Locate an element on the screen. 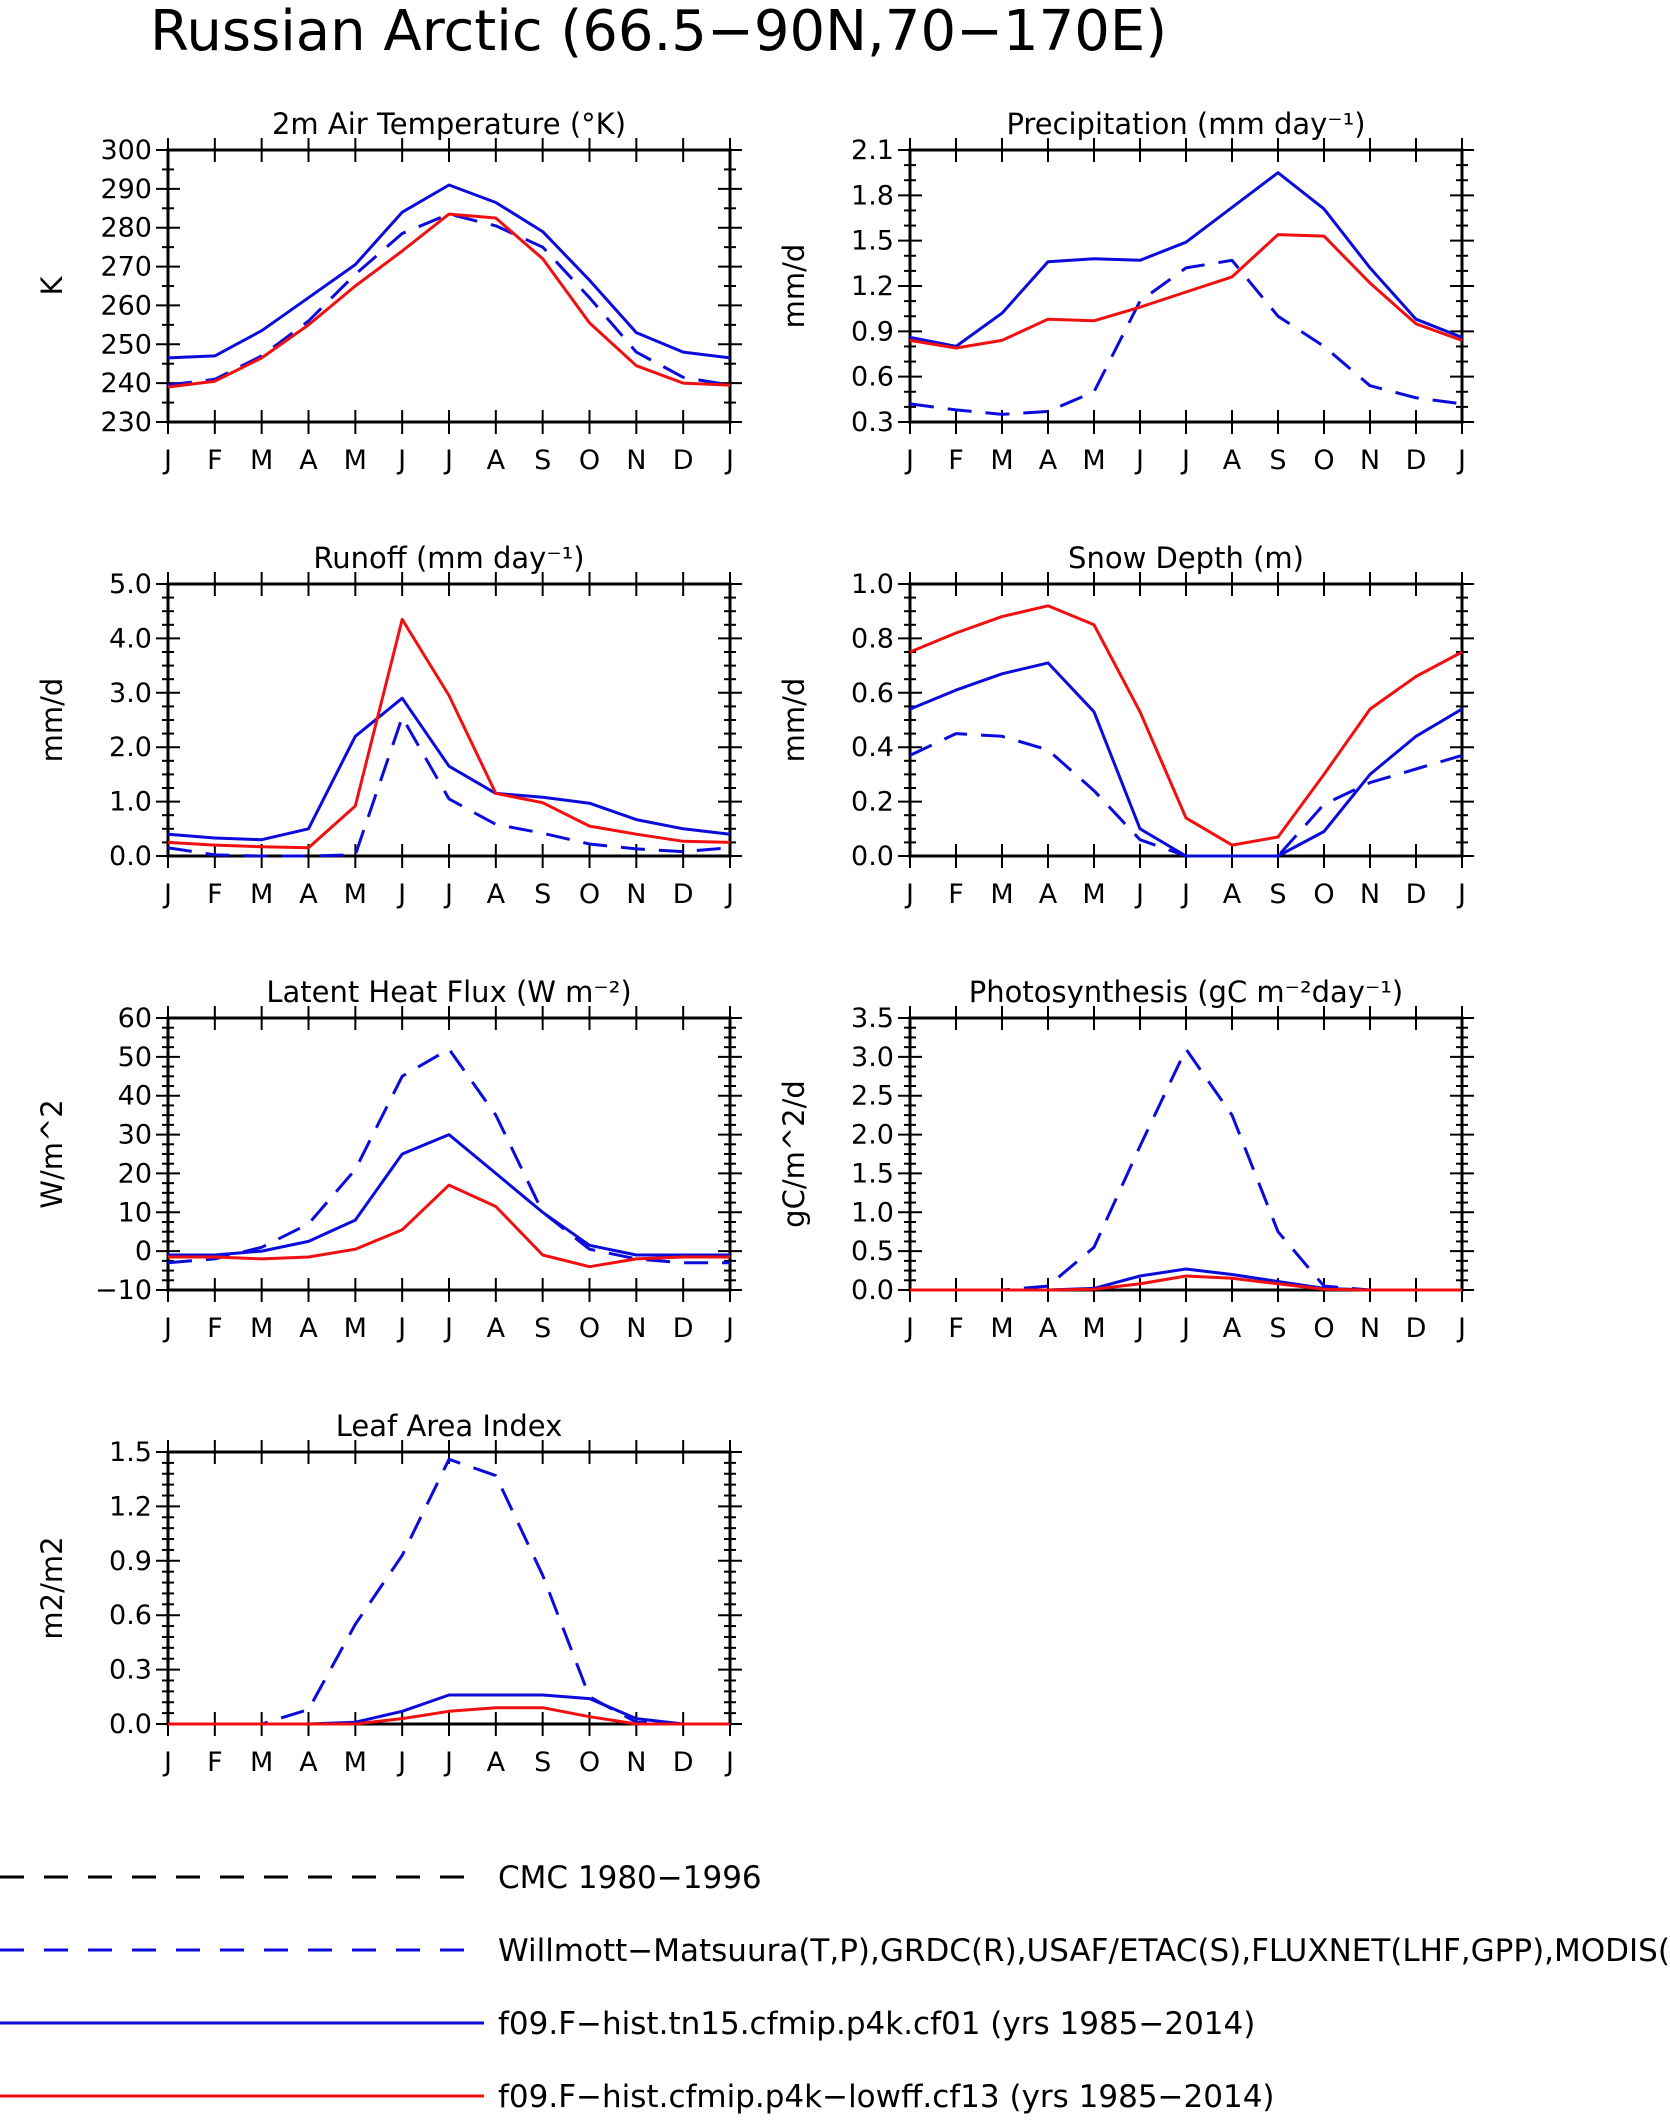  y-tick-label: 2.5 is located at coordinates (872, 1096).